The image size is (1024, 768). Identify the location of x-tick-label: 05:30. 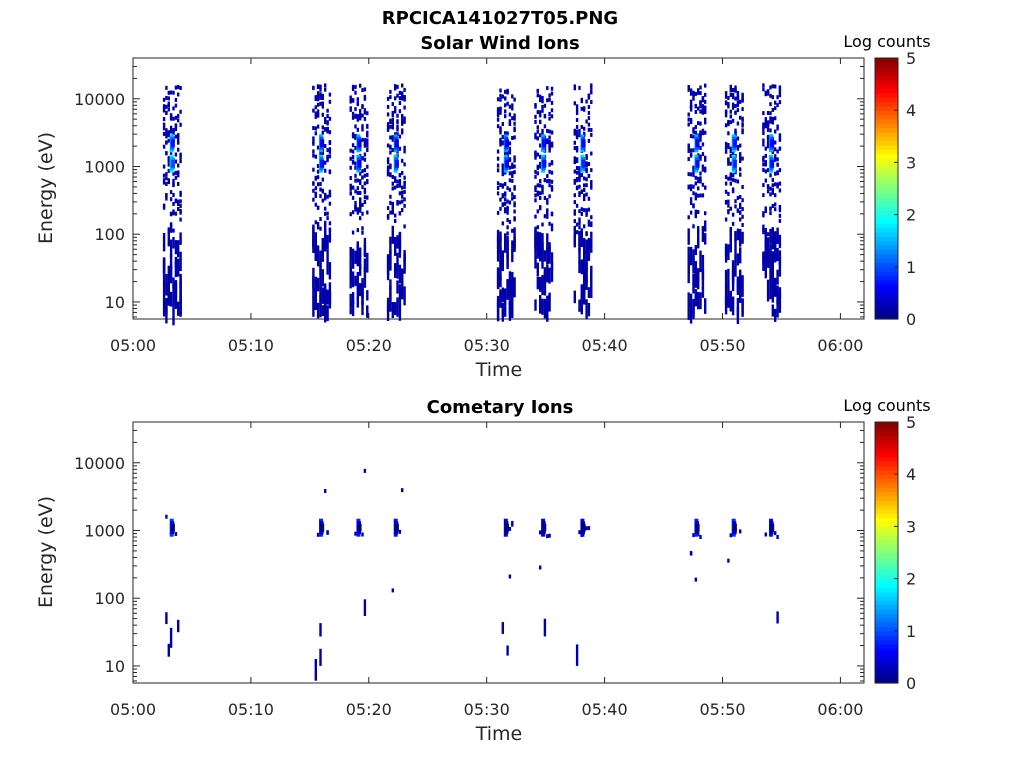
(487, 709).